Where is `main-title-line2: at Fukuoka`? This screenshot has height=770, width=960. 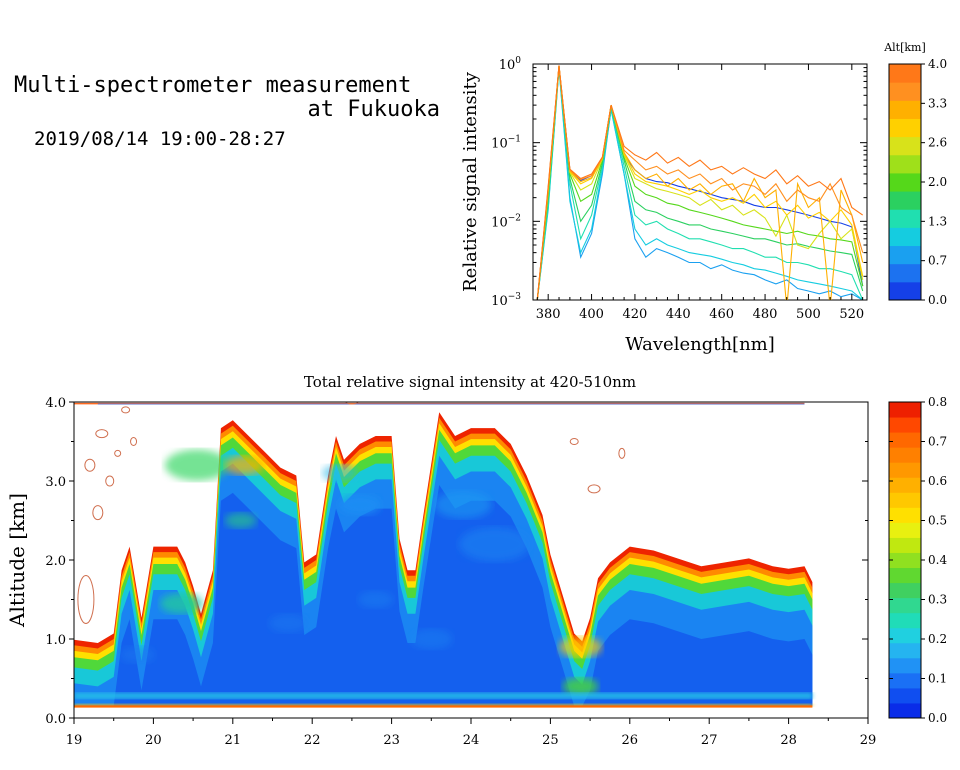 main-title-line2: at Fukuoka is located at coordinates (373, 109).